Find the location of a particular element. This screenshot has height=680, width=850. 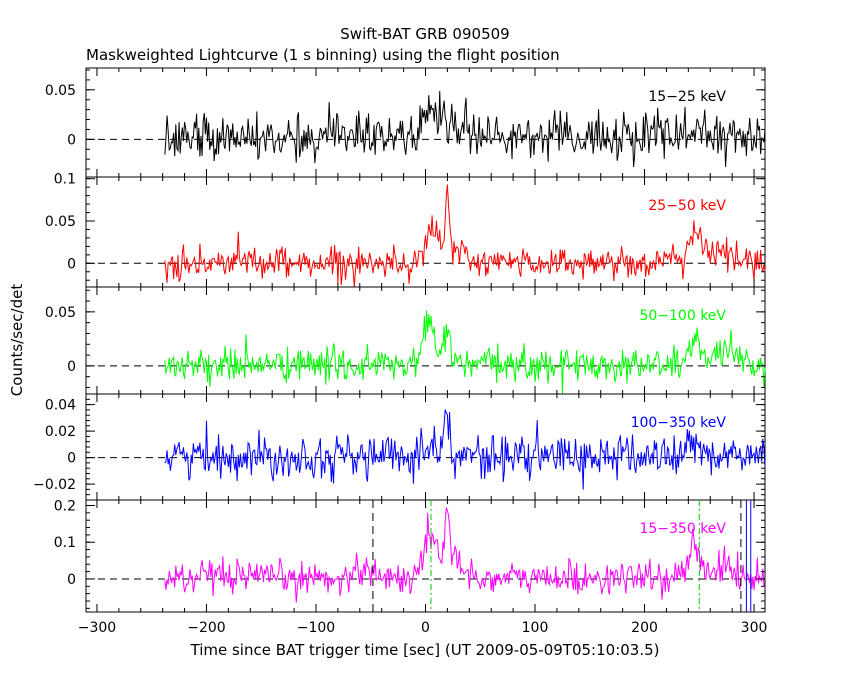

panel-2: 0 0.05 0.1 25−50 keV is located at coordinates (405, 230).